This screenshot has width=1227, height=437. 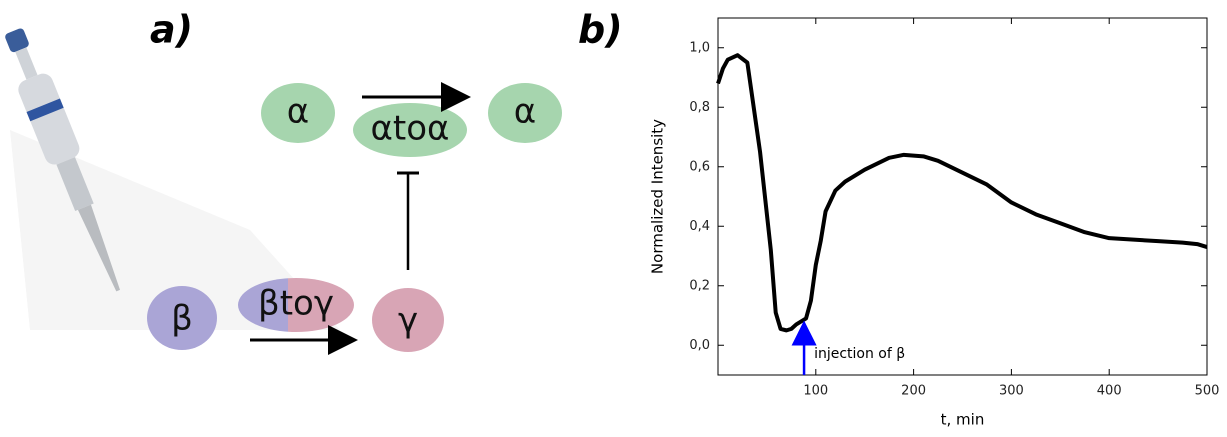 What do you see at coordinates (913, 391) in the screenshot?
I see `x-tick-label: 200` at bounding box center [913, 391].